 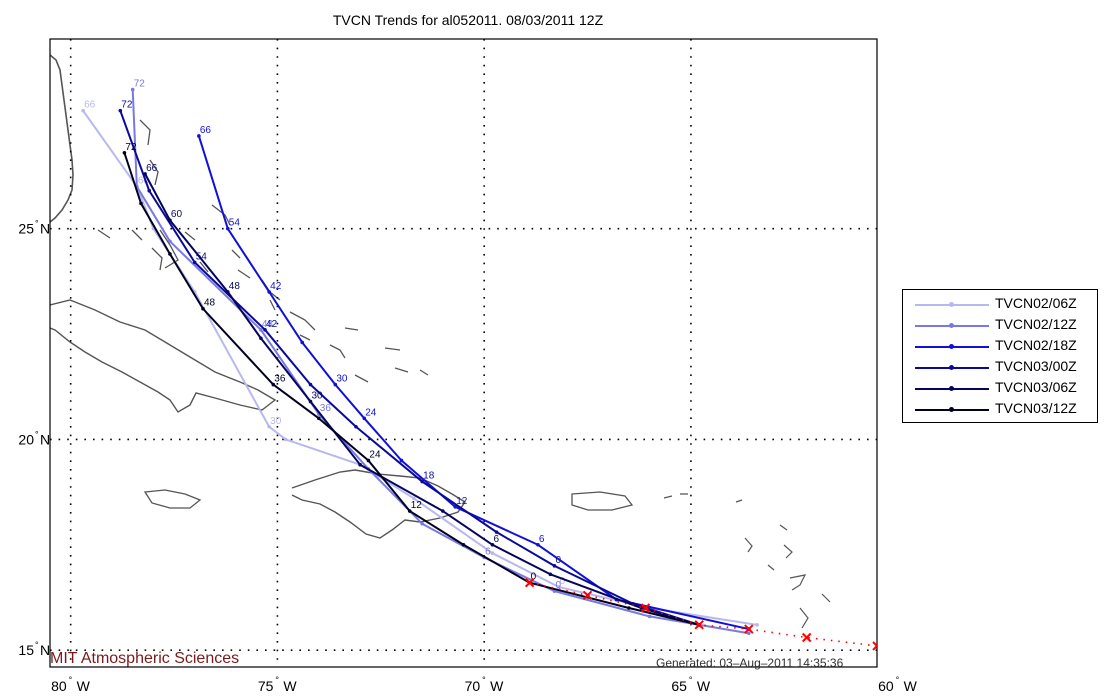 I want to click on lon-tick-label: 80, so click(x=59, y=686).